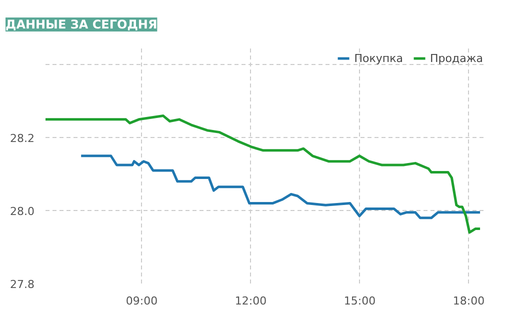  Describe the element at coordinates (22, 211) in the screenshot. I see `y-tick-label: 28.0` at that location.